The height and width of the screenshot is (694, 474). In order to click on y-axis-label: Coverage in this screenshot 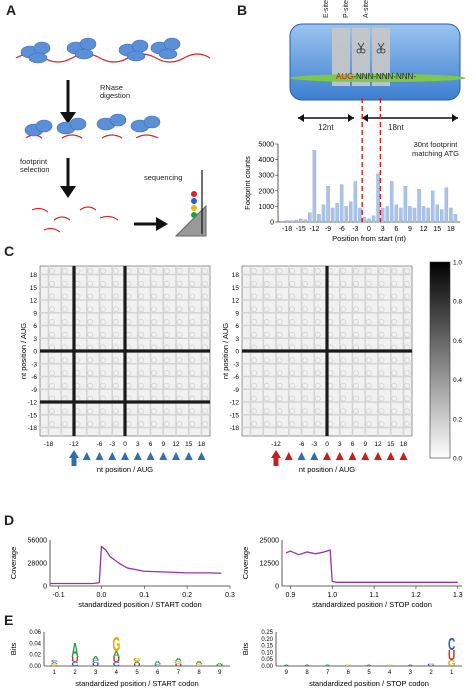, I will do `click(13, 563)`.